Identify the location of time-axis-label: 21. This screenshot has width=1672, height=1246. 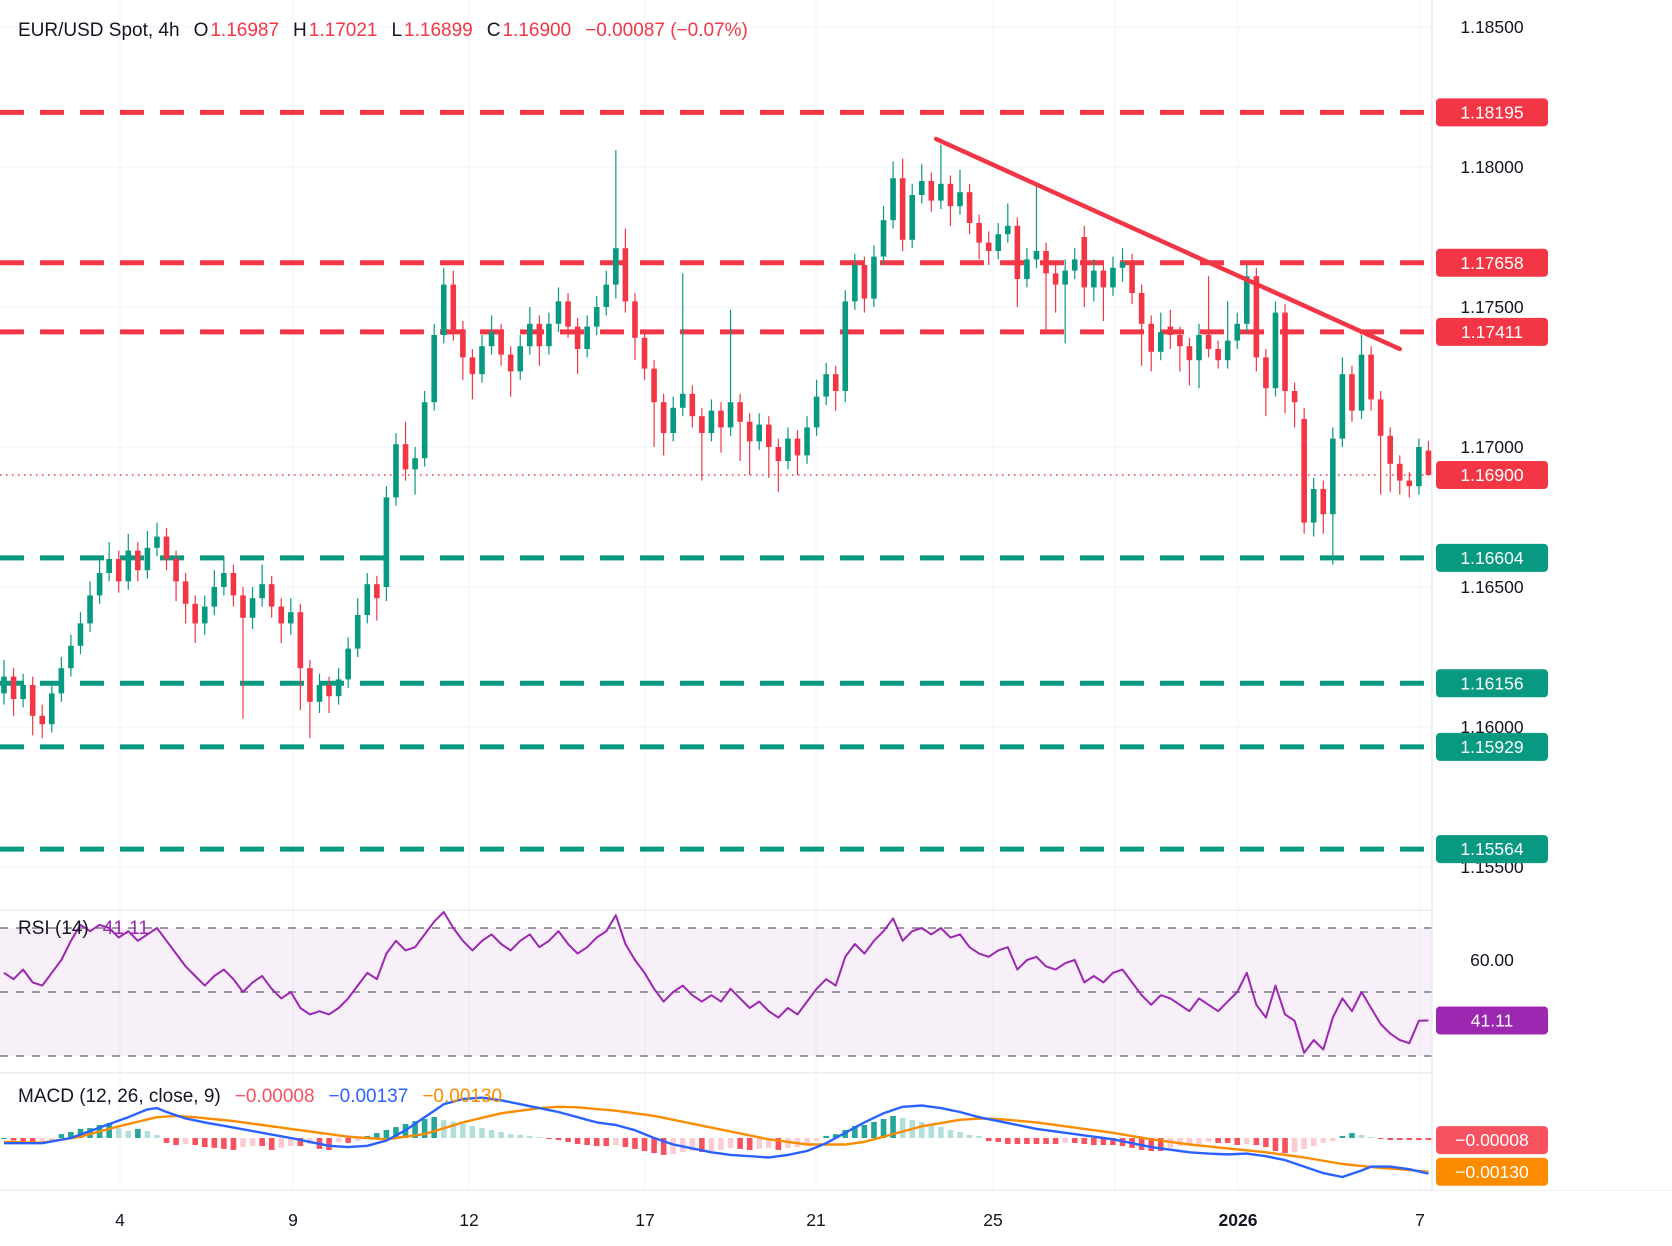
(815, 1220).